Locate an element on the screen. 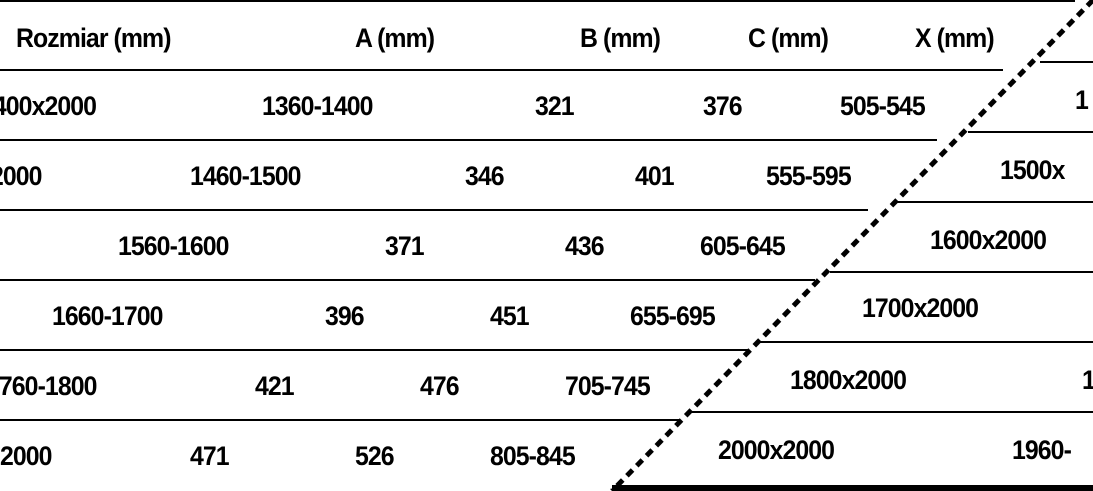  header-a: A (mm) is located at coordinates (395, 38).